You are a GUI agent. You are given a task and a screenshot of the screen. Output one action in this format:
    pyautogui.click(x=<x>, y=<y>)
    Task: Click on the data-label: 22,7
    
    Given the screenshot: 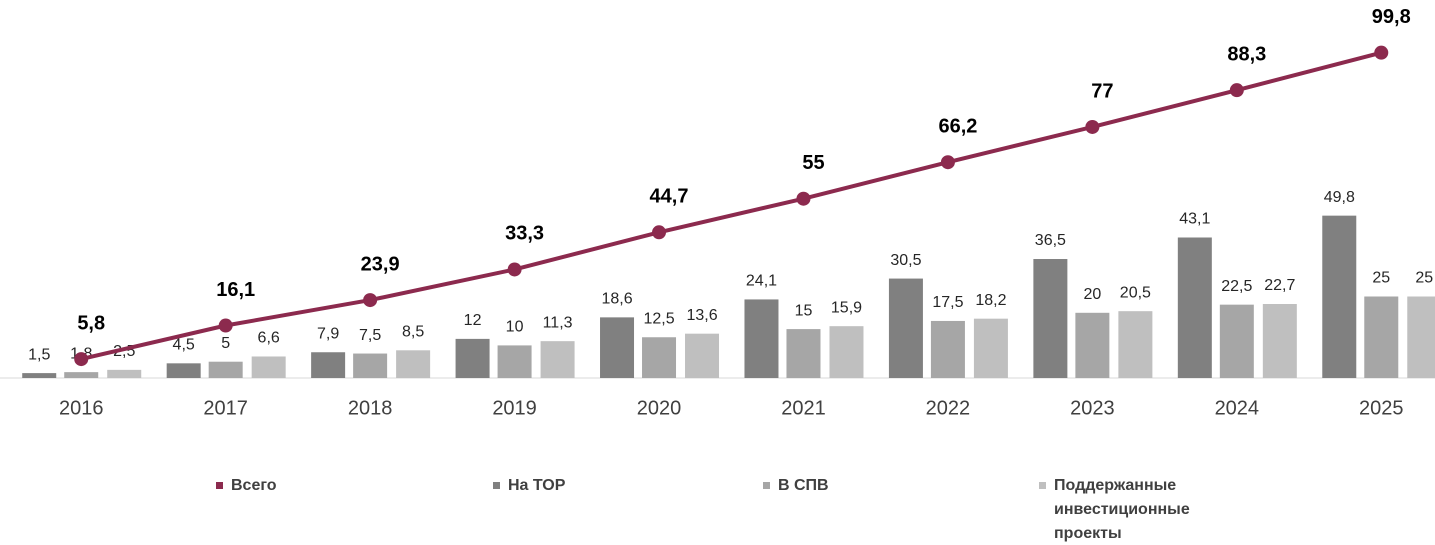 What is the action you would take?
    pyautogui.click(x=1279, y=285)
    